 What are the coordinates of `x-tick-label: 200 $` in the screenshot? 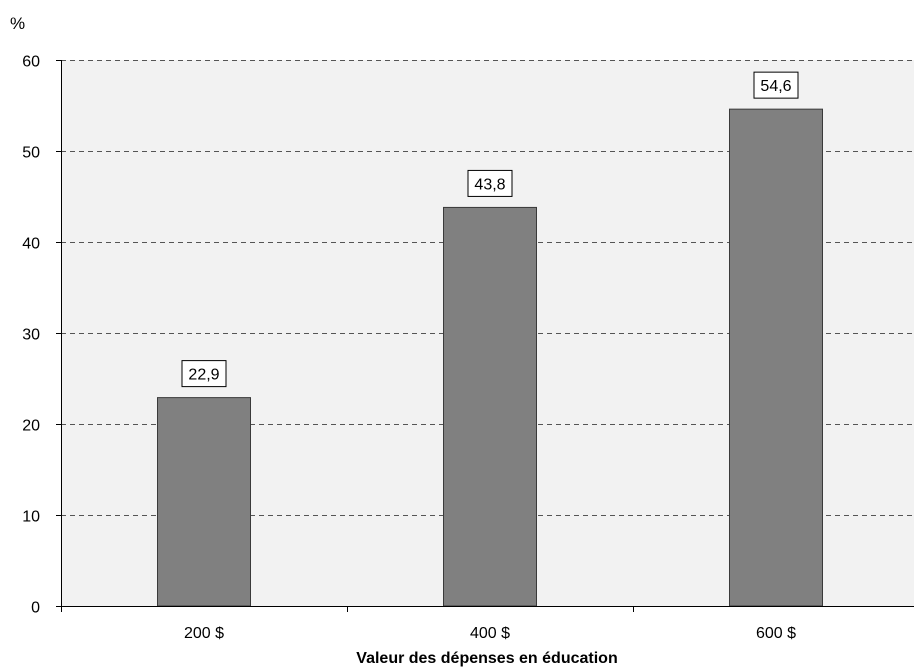 It's located at (204, 633).